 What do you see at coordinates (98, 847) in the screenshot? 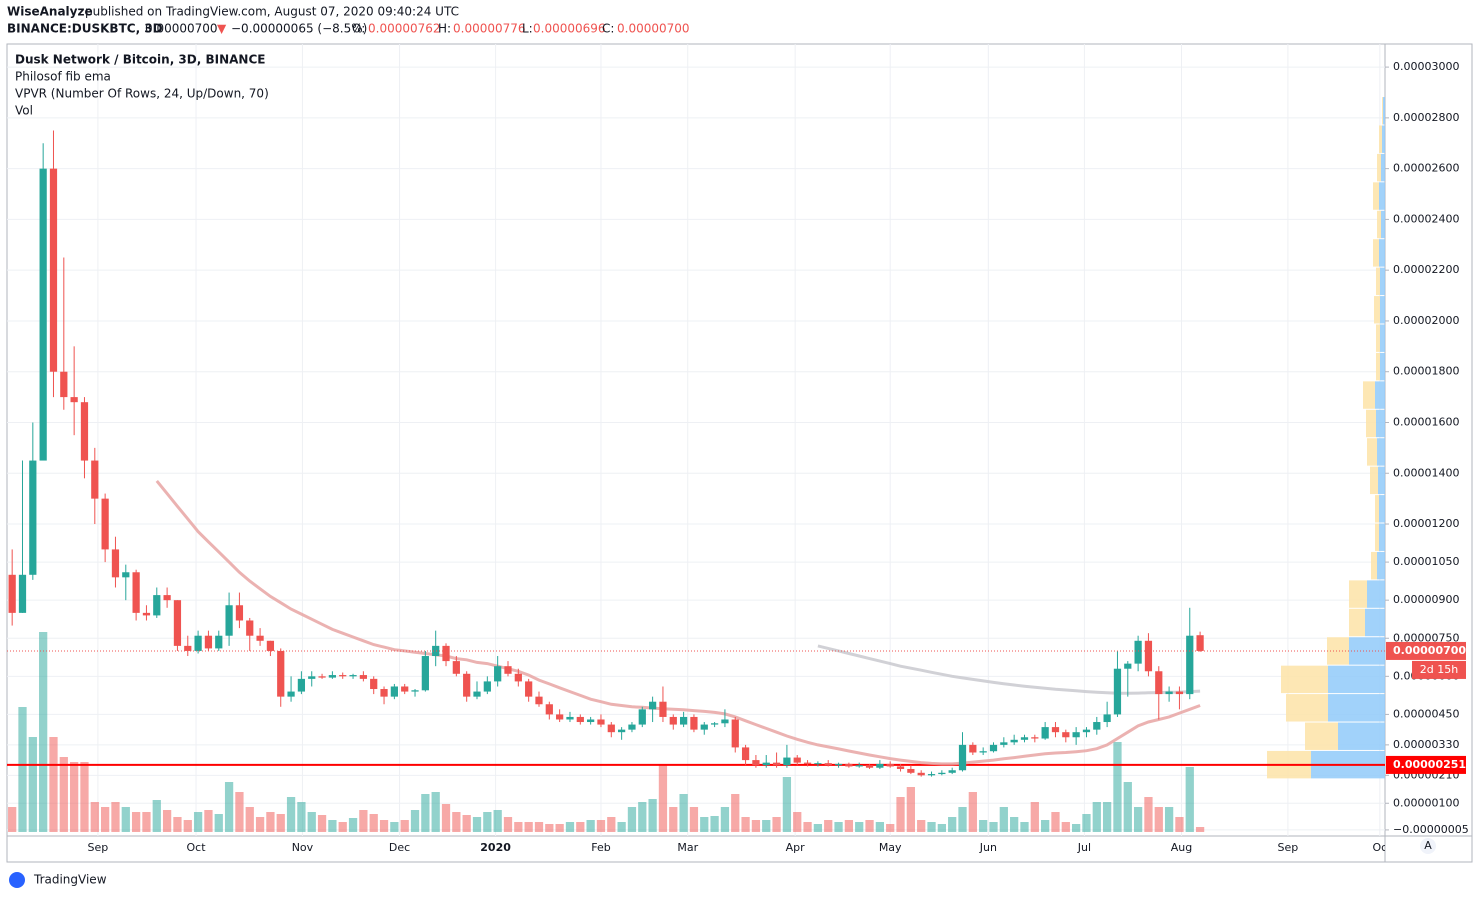
I see `x-tick-label: Sep` at bounding box center [98, 847].